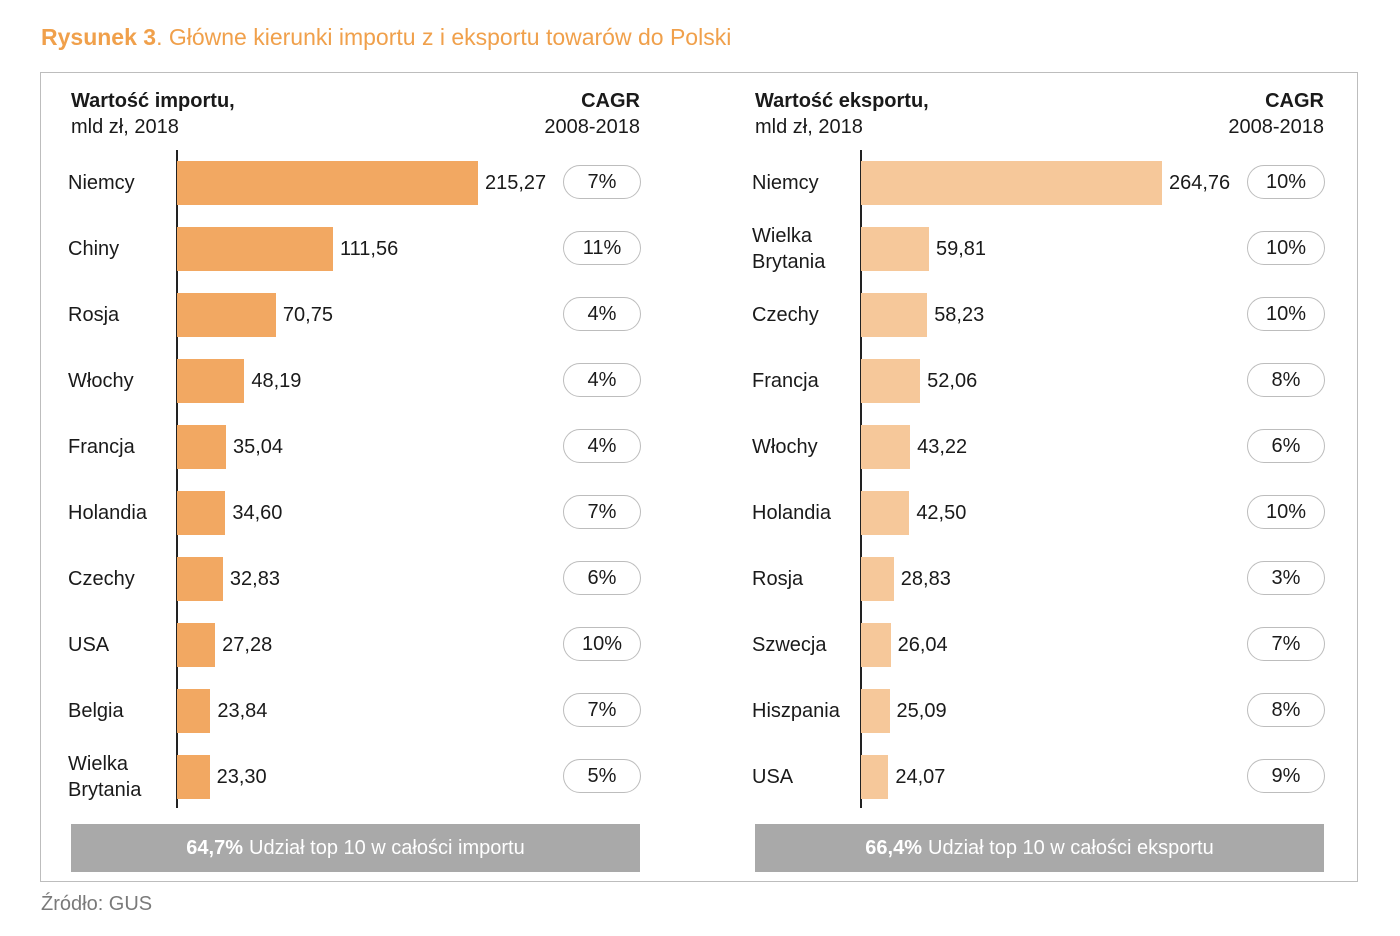  What do you see at coordinates (258, 446) in the screenshot?
I see `import-value-label: 35,04` at bounding box center [258, 446].